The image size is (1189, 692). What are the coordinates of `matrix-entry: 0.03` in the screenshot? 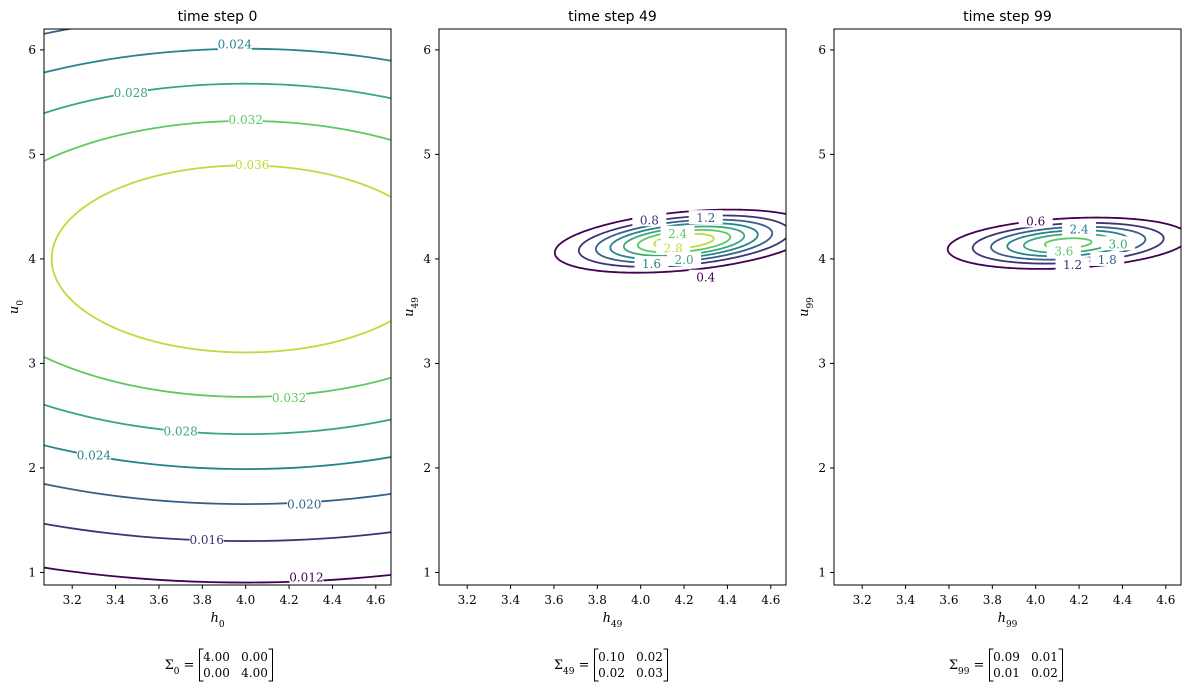 It's located at (649, 673).